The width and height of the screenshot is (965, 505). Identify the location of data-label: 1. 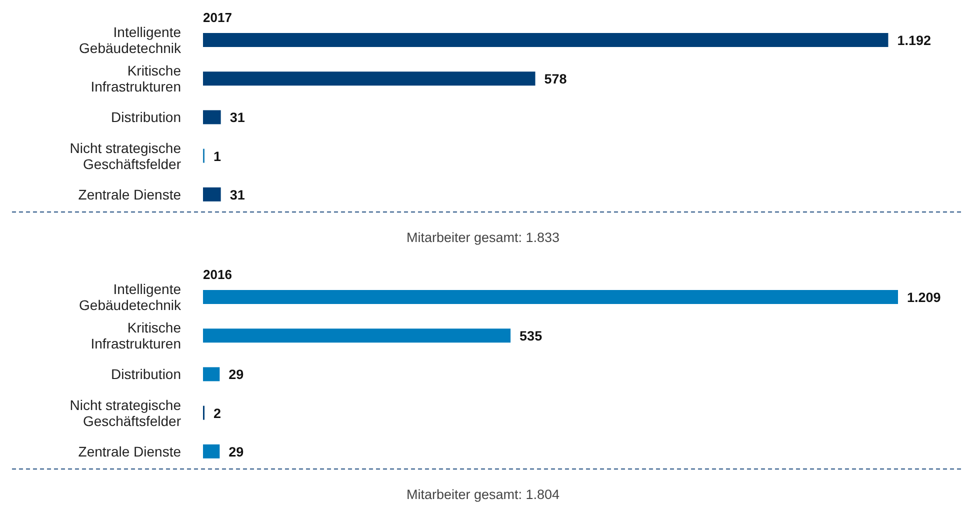
(218, 156).